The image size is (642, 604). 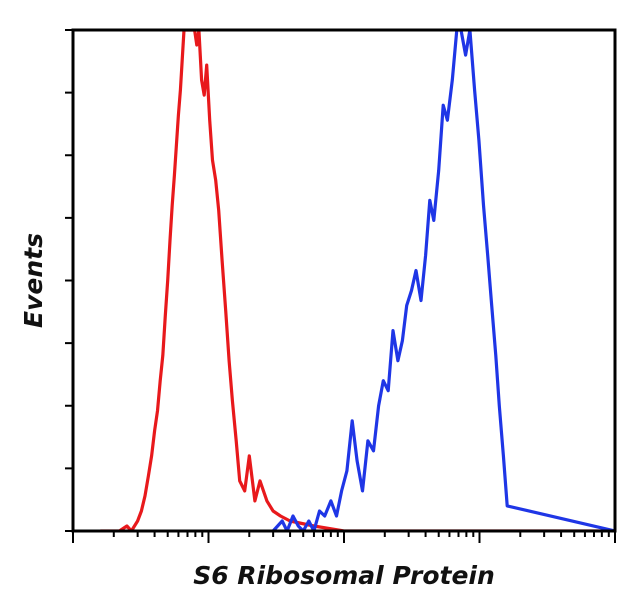 I want to click on x-axis-ticks, so click(x=344, y=537).